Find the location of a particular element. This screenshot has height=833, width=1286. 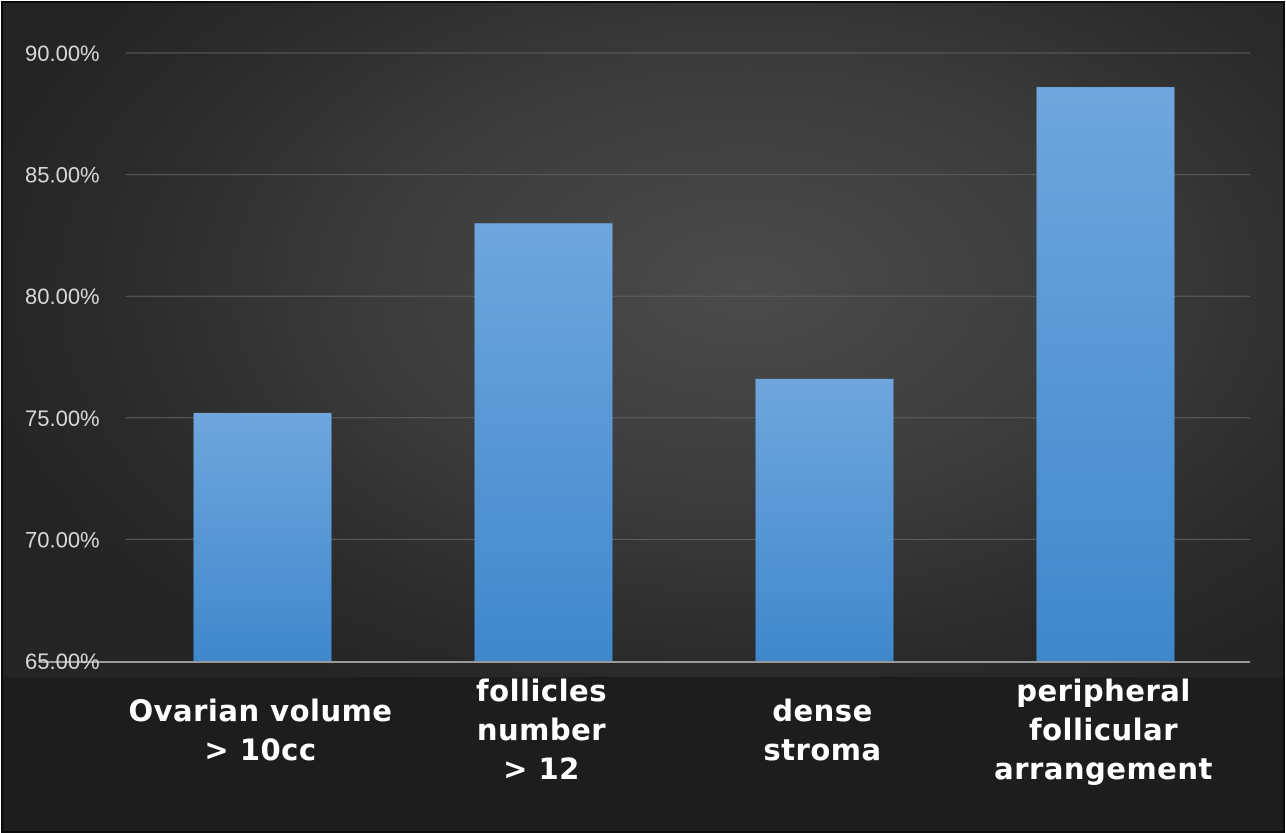

y-tick-label: 65.00% is located at coordinates (62, 661).